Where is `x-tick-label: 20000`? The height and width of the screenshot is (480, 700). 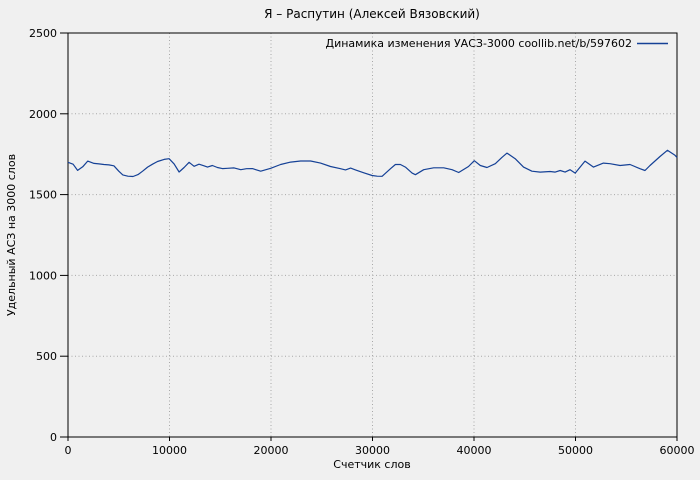 x-tick-label: 20000 is located at coordinates (271, 450).